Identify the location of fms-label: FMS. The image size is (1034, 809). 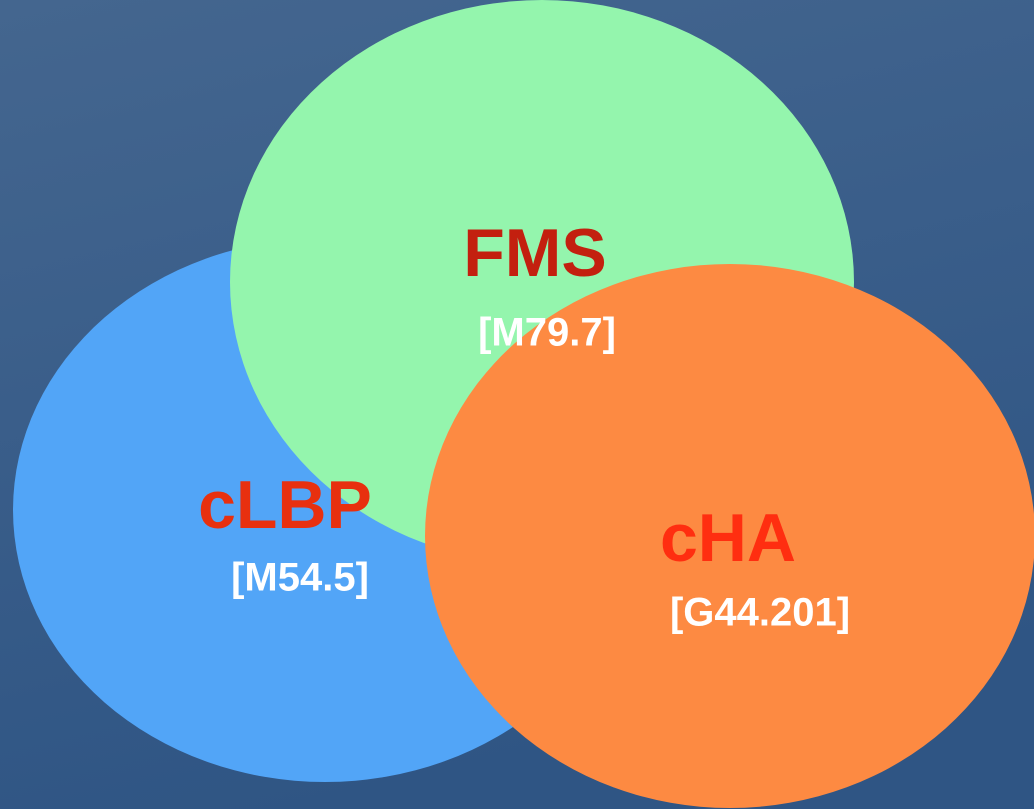
(535, 253).